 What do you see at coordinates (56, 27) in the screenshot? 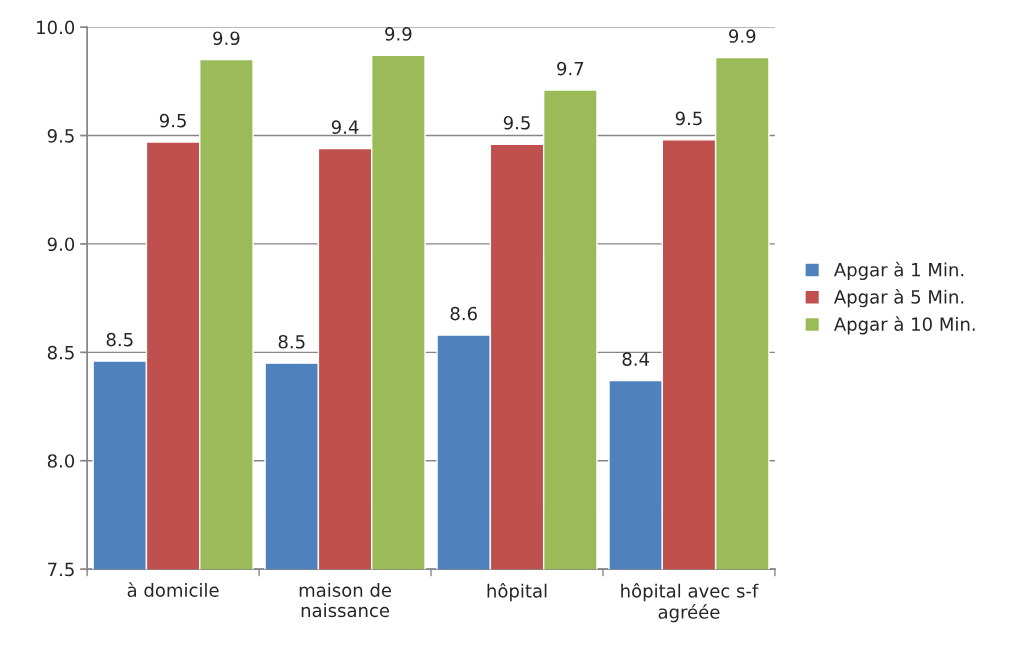
I see `y-tick-label: 10.0` at bounding box center [56, 27].